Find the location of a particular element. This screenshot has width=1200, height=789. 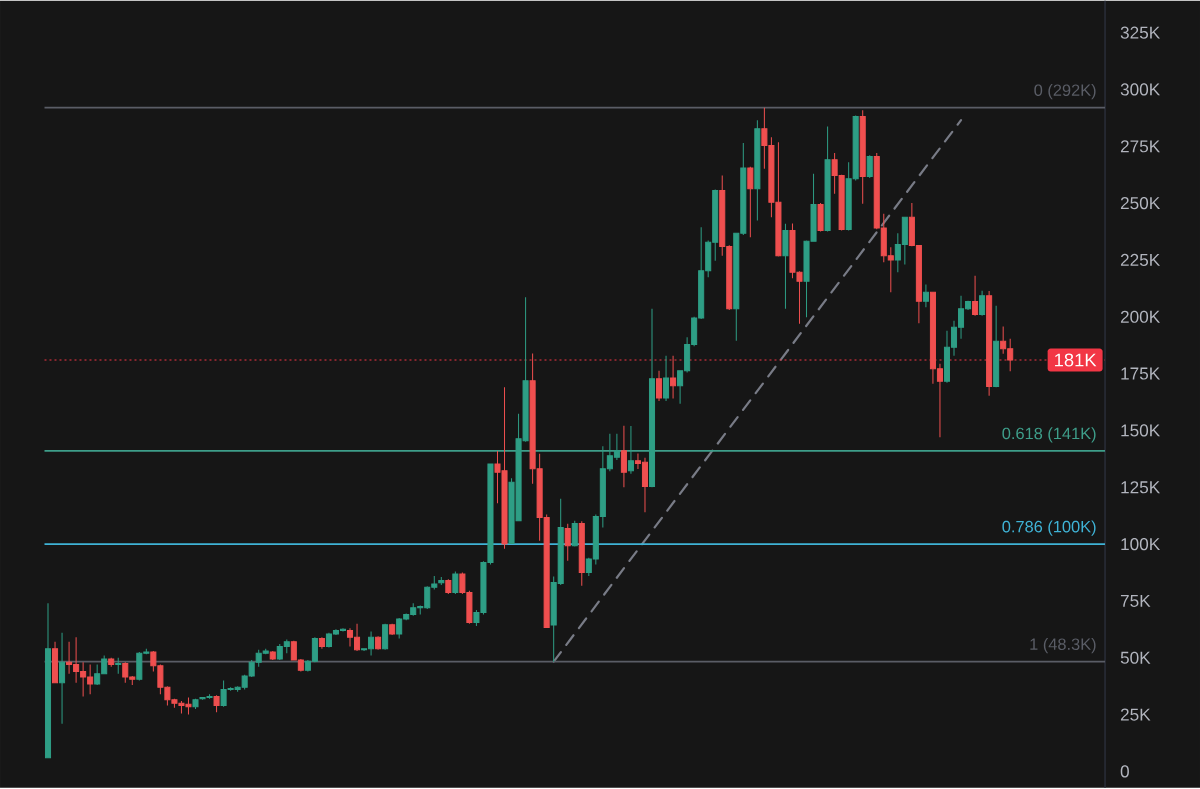

y-tick-label: 250K is located at coordinates (1140, 203).